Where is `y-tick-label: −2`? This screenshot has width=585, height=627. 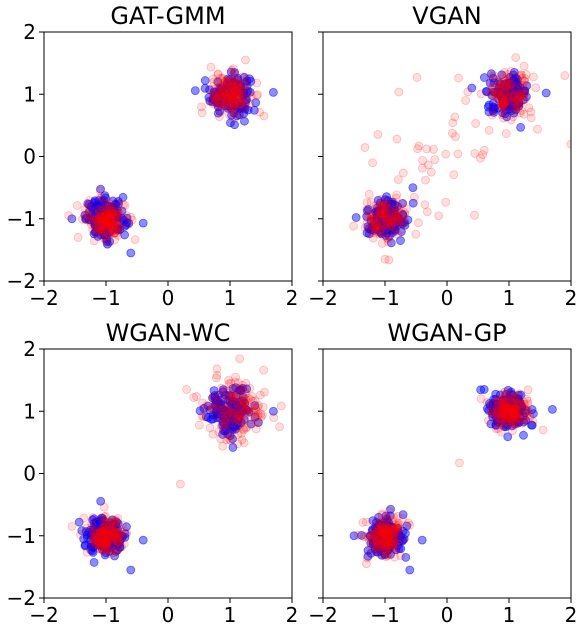 y-tick-label: −2 is located at coordinates (21, 598).